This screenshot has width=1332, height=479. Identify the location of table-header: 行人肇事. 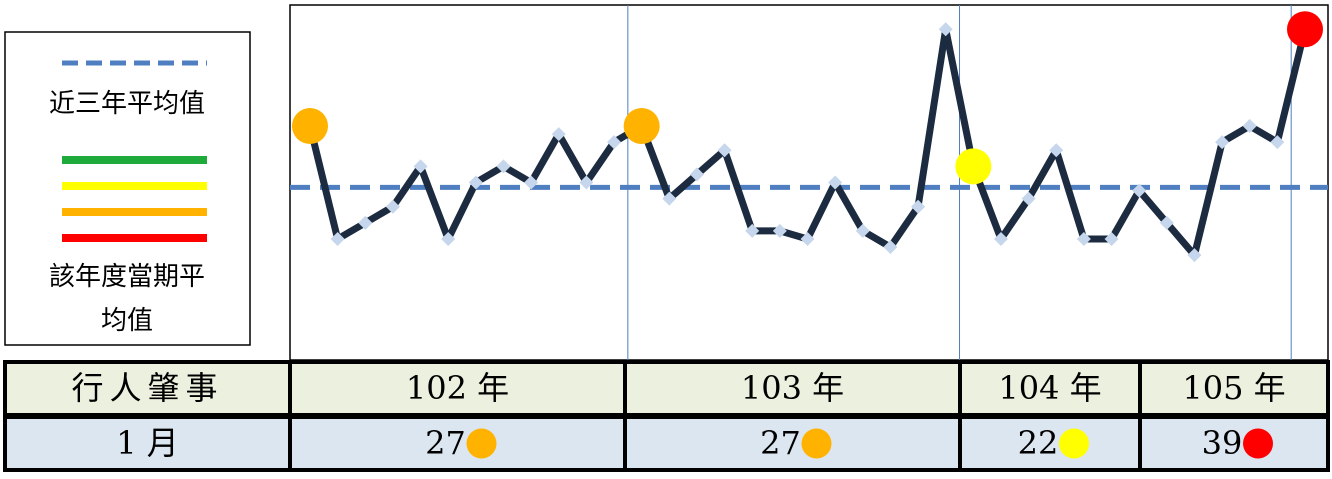
(147, 388).